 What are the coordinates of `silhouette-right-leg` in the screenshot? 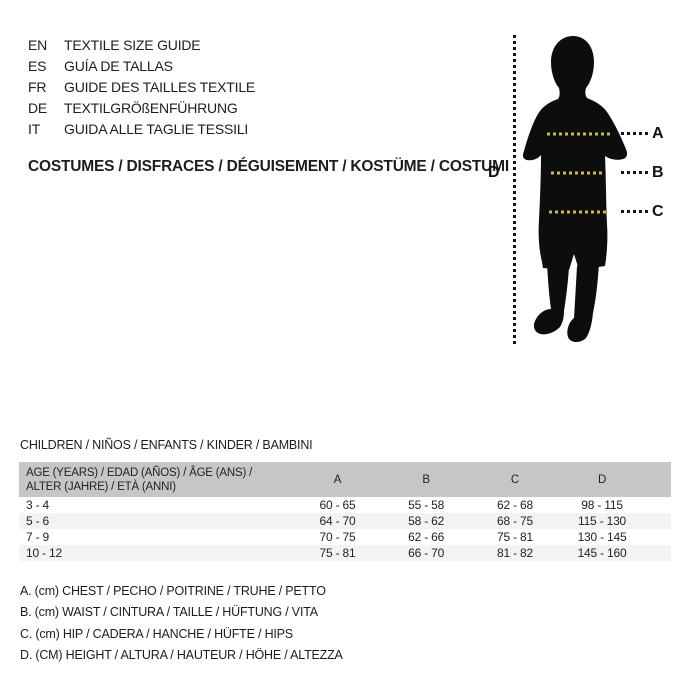 It's located at (583, 302).